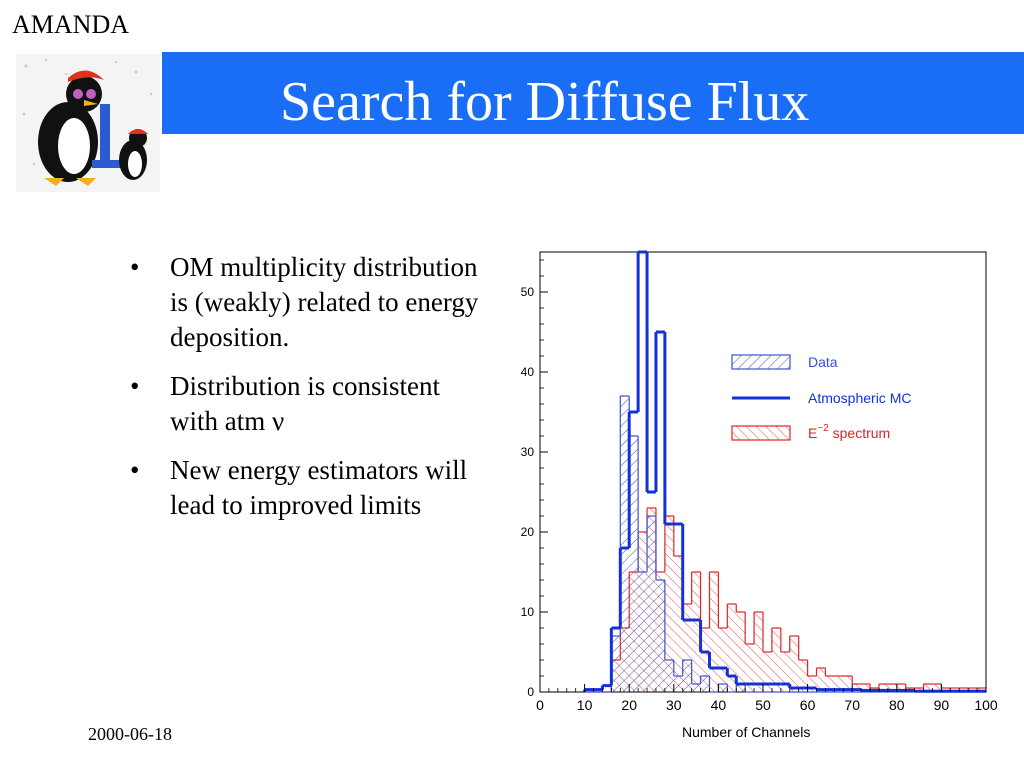 The height and width of the screenshot is (768, 1024). Describe the element at coordinates (545, 102) in the screenshot. I see `page-title: Search for Diffuse Flux` at that location.